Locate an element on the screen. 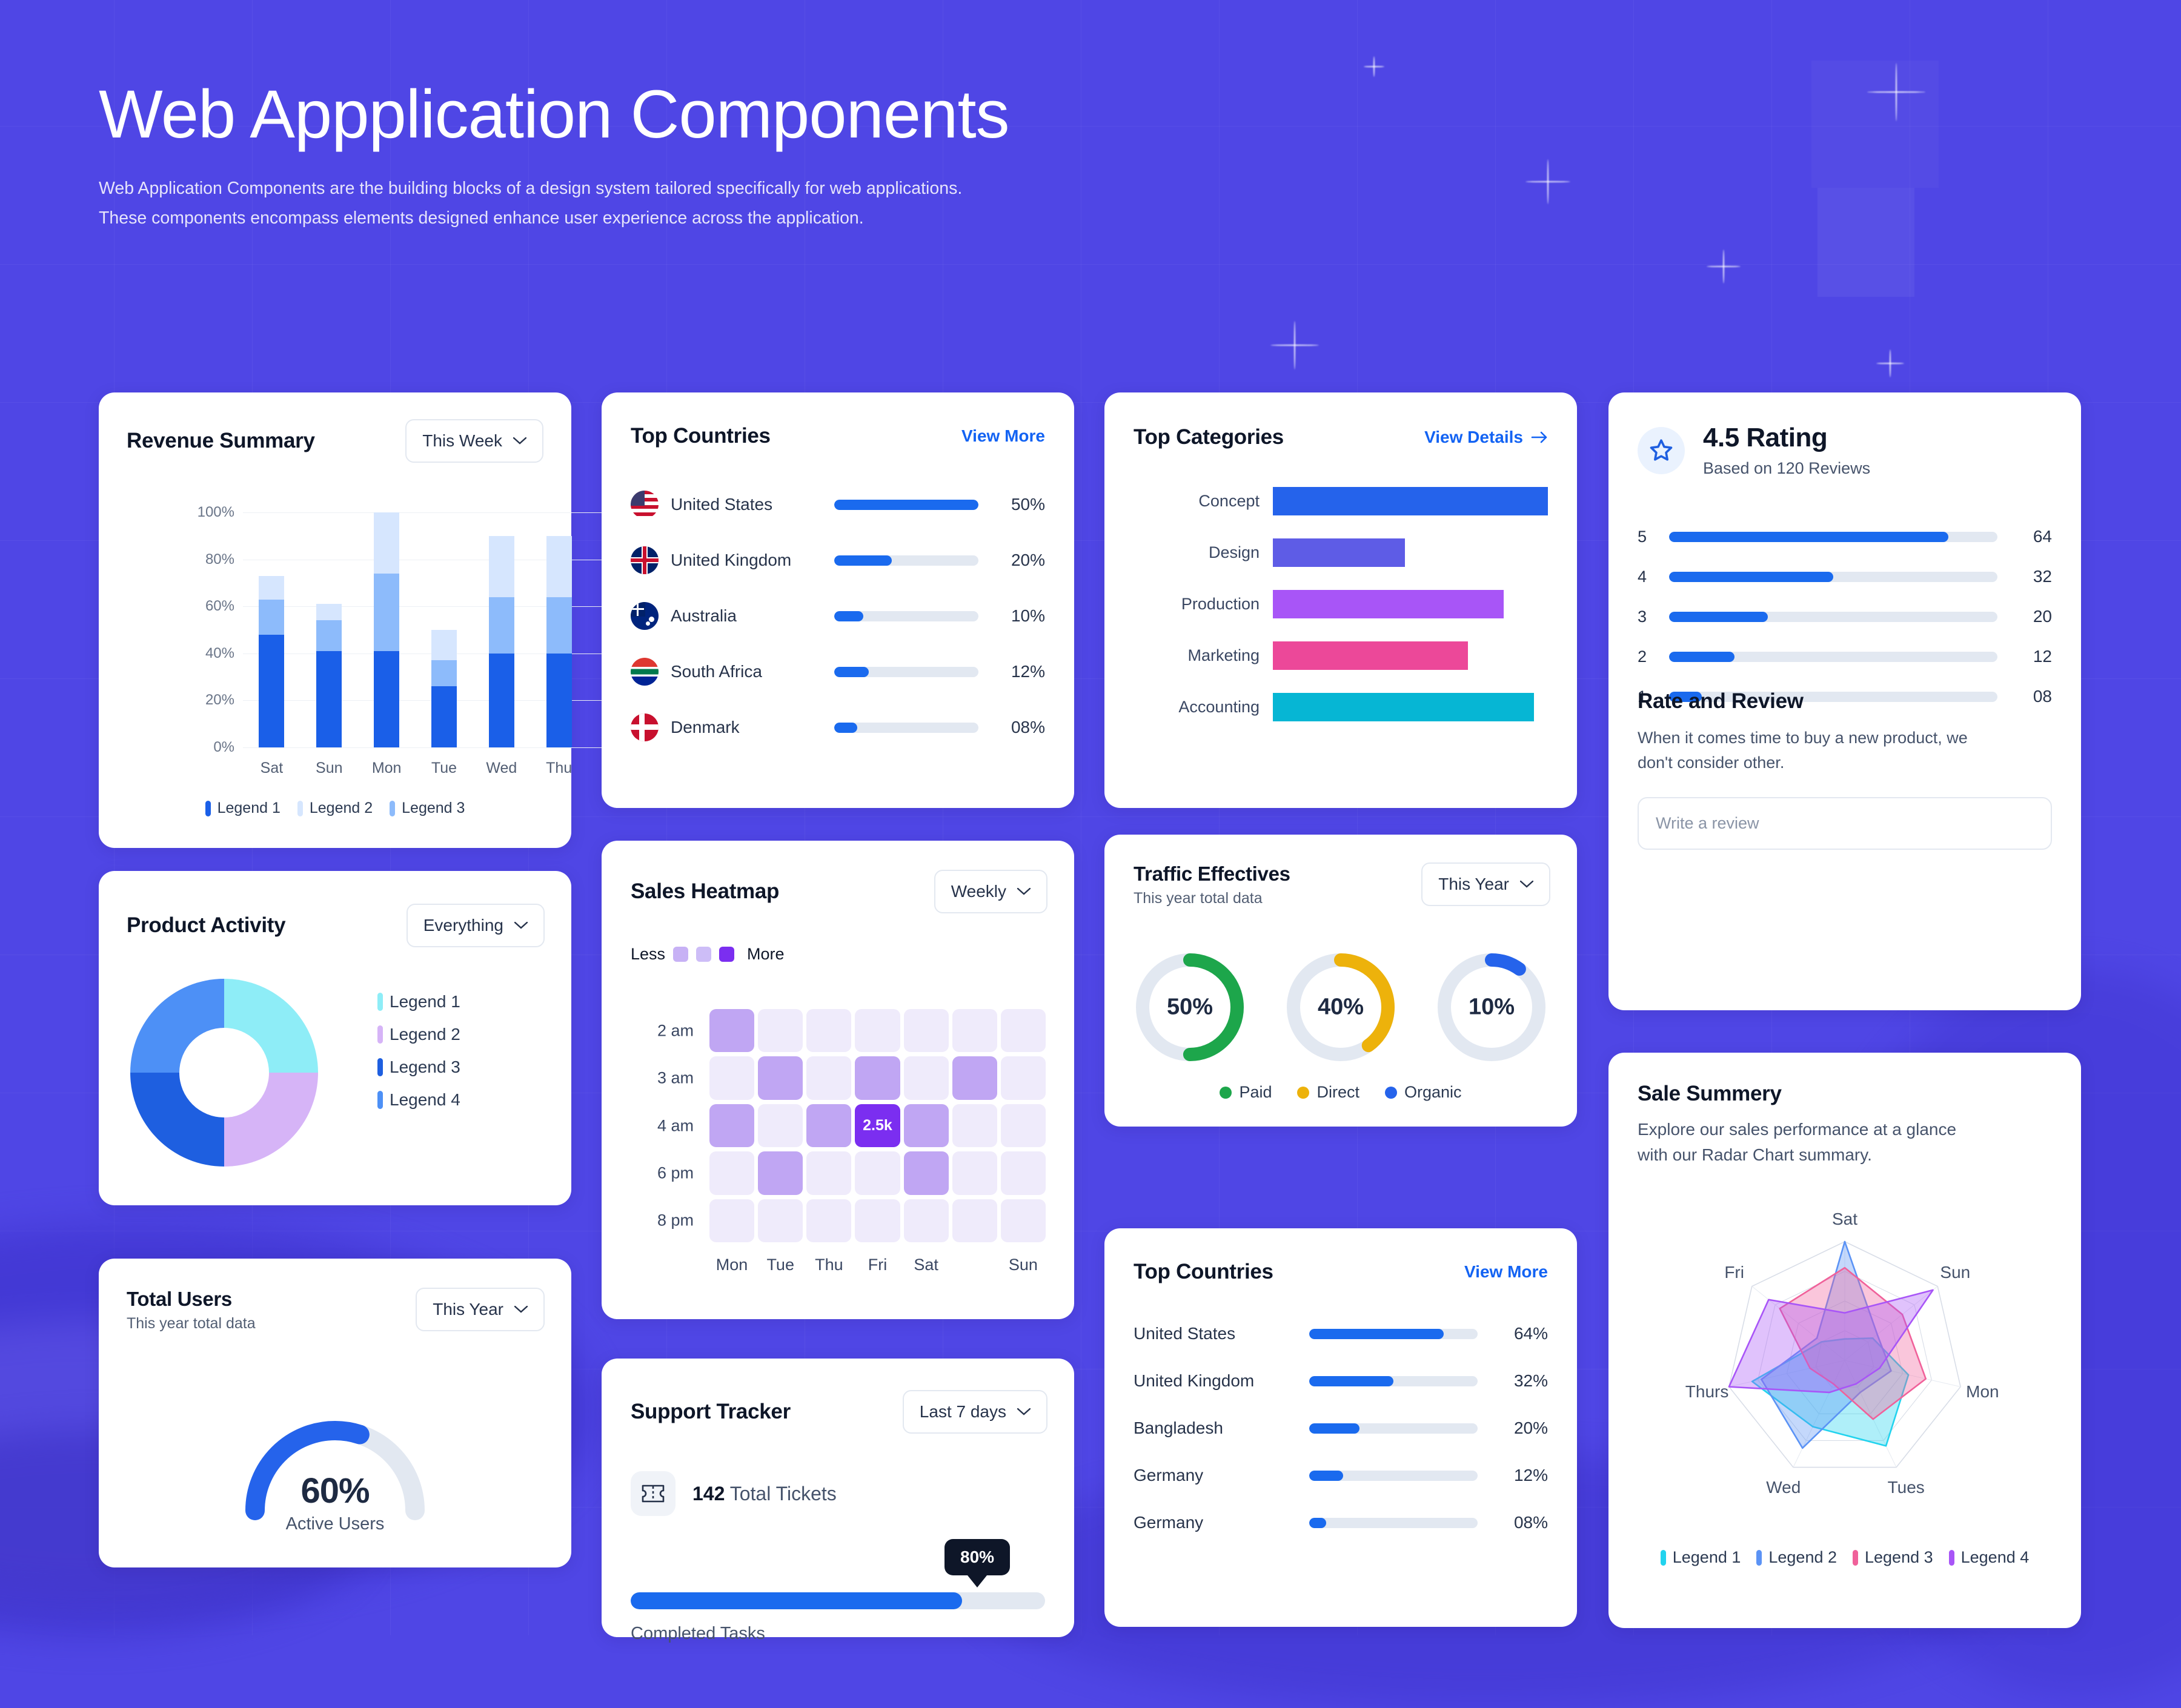 The image size is (2181, 1708). radar-chart-svg is located at coordinates (1844, 1354).